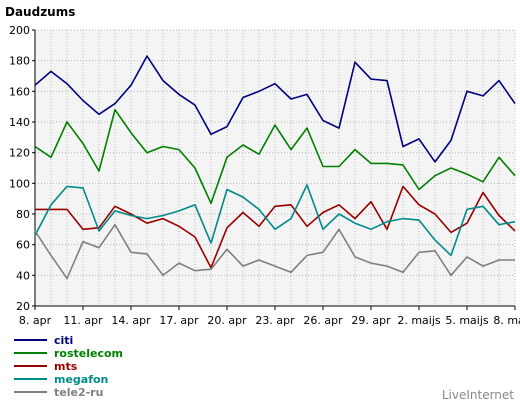 The height and width of the screenshot is (409, 520). What do you see at coordinates (19, 91) in the screenshot?
I see `y-tick-label: 160` at bounding box center [19, 91].